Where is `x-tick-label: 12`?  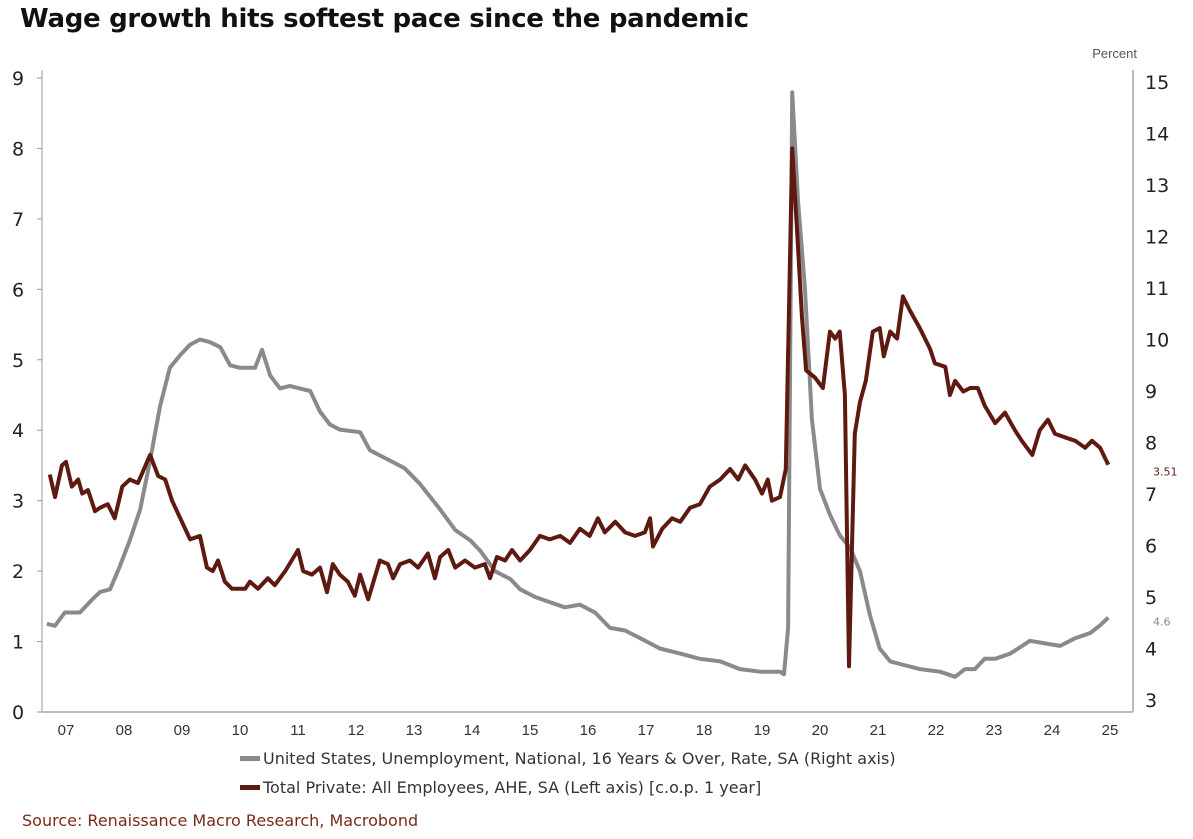
x-tick-label: 12 is located at coordinates (356, 730).